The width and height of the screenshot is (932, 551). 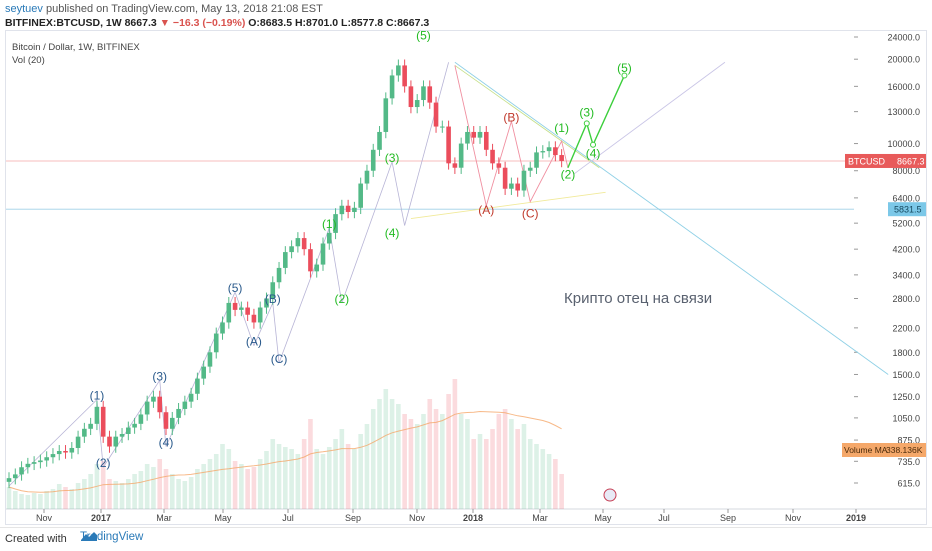 What do you see at coordinates (728, 518) in the screenshot?
I see `x-tick-label: Sep` at bounding box center [728, 518].